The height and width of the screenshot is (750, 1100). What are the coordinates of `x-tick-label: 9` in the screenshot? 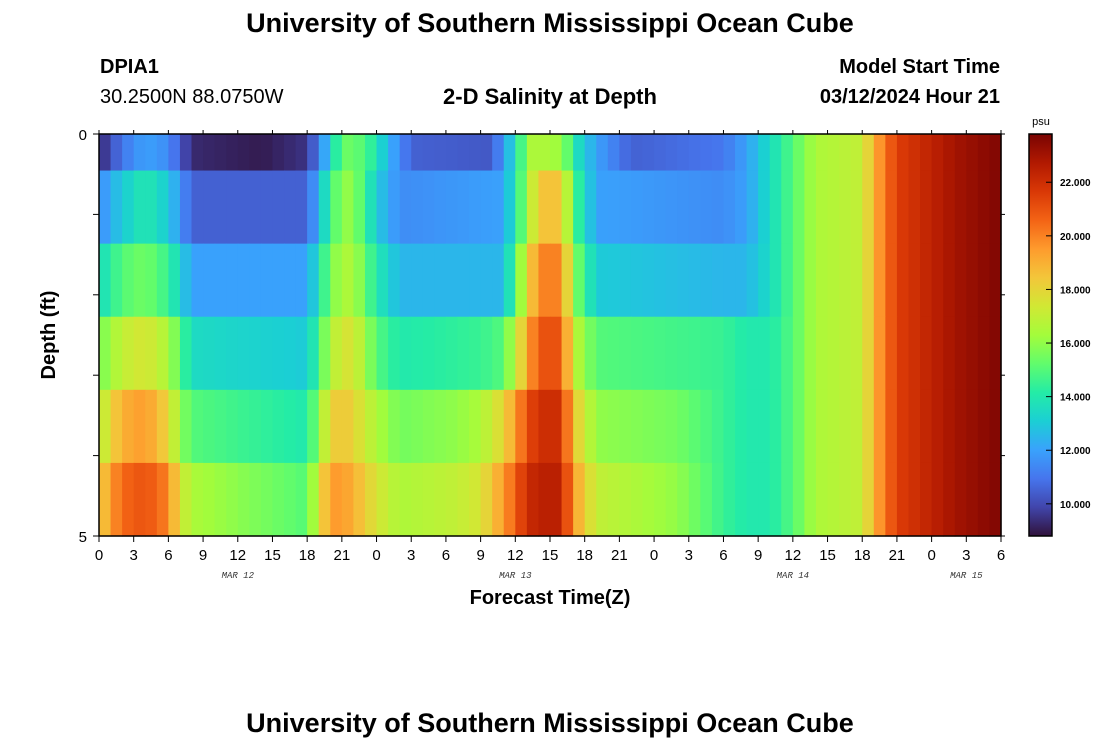 It's located at (203, 555).